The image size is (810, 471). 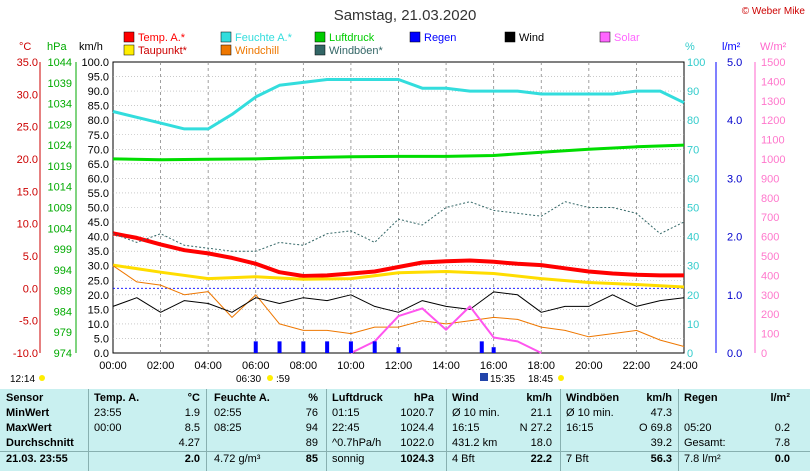 What do you see at coordinates (593, 398) in the screenshot?
I see `table-header-cell: Windböen` at bounding box center [593, 398].